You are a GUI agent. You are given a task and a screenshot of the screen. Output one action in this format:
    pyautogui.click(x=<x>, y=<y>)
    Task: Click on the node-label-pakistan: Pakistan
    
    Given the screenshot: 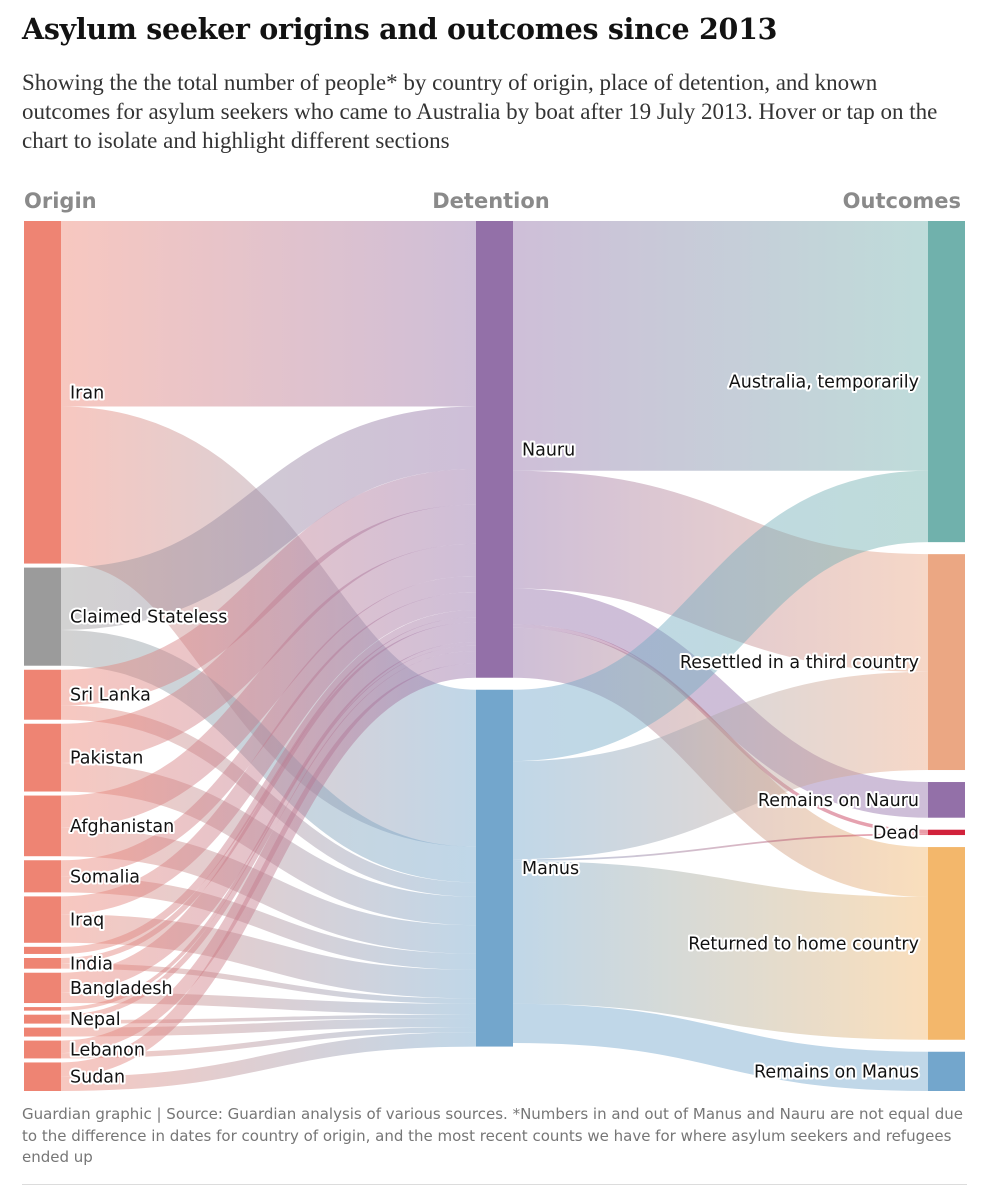 What is the action you would take?
    pyautogui.click(x=106, y=759)
    